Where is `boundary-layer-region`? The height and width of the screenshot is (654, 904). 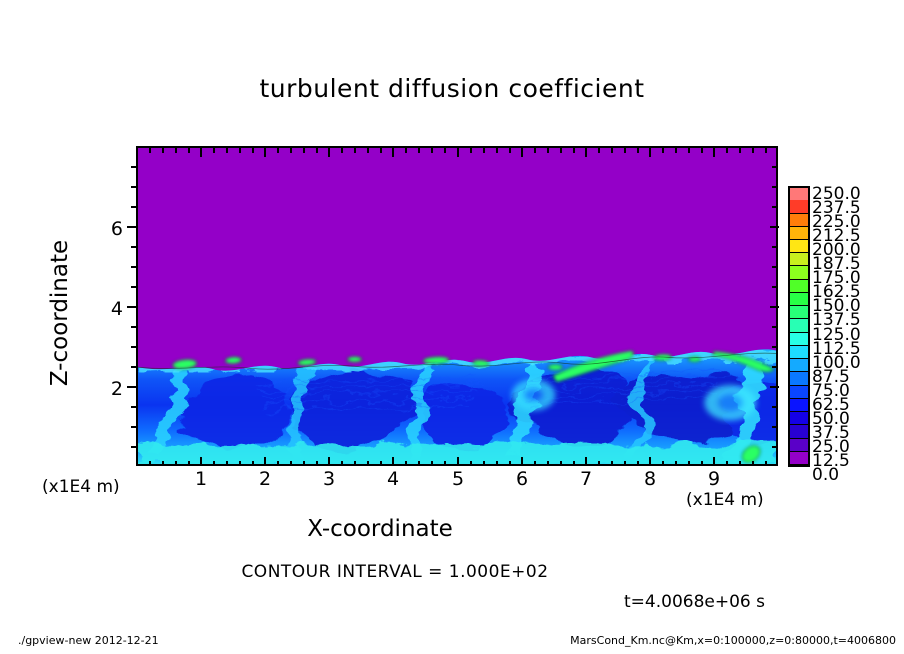
boundary-layer-region is located at coordinates (457, 406).